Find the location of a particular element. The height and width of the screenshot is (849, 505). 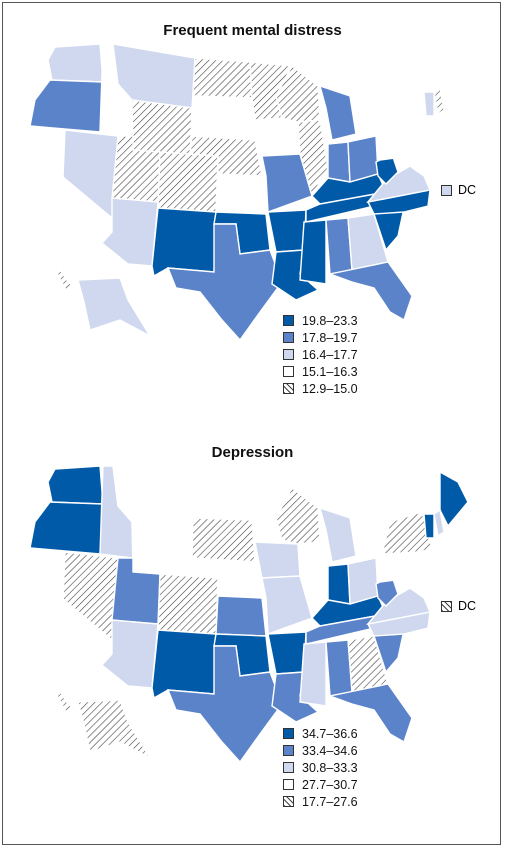

legend-label: 12.9–15.0 is located at coordinates (330, 388).